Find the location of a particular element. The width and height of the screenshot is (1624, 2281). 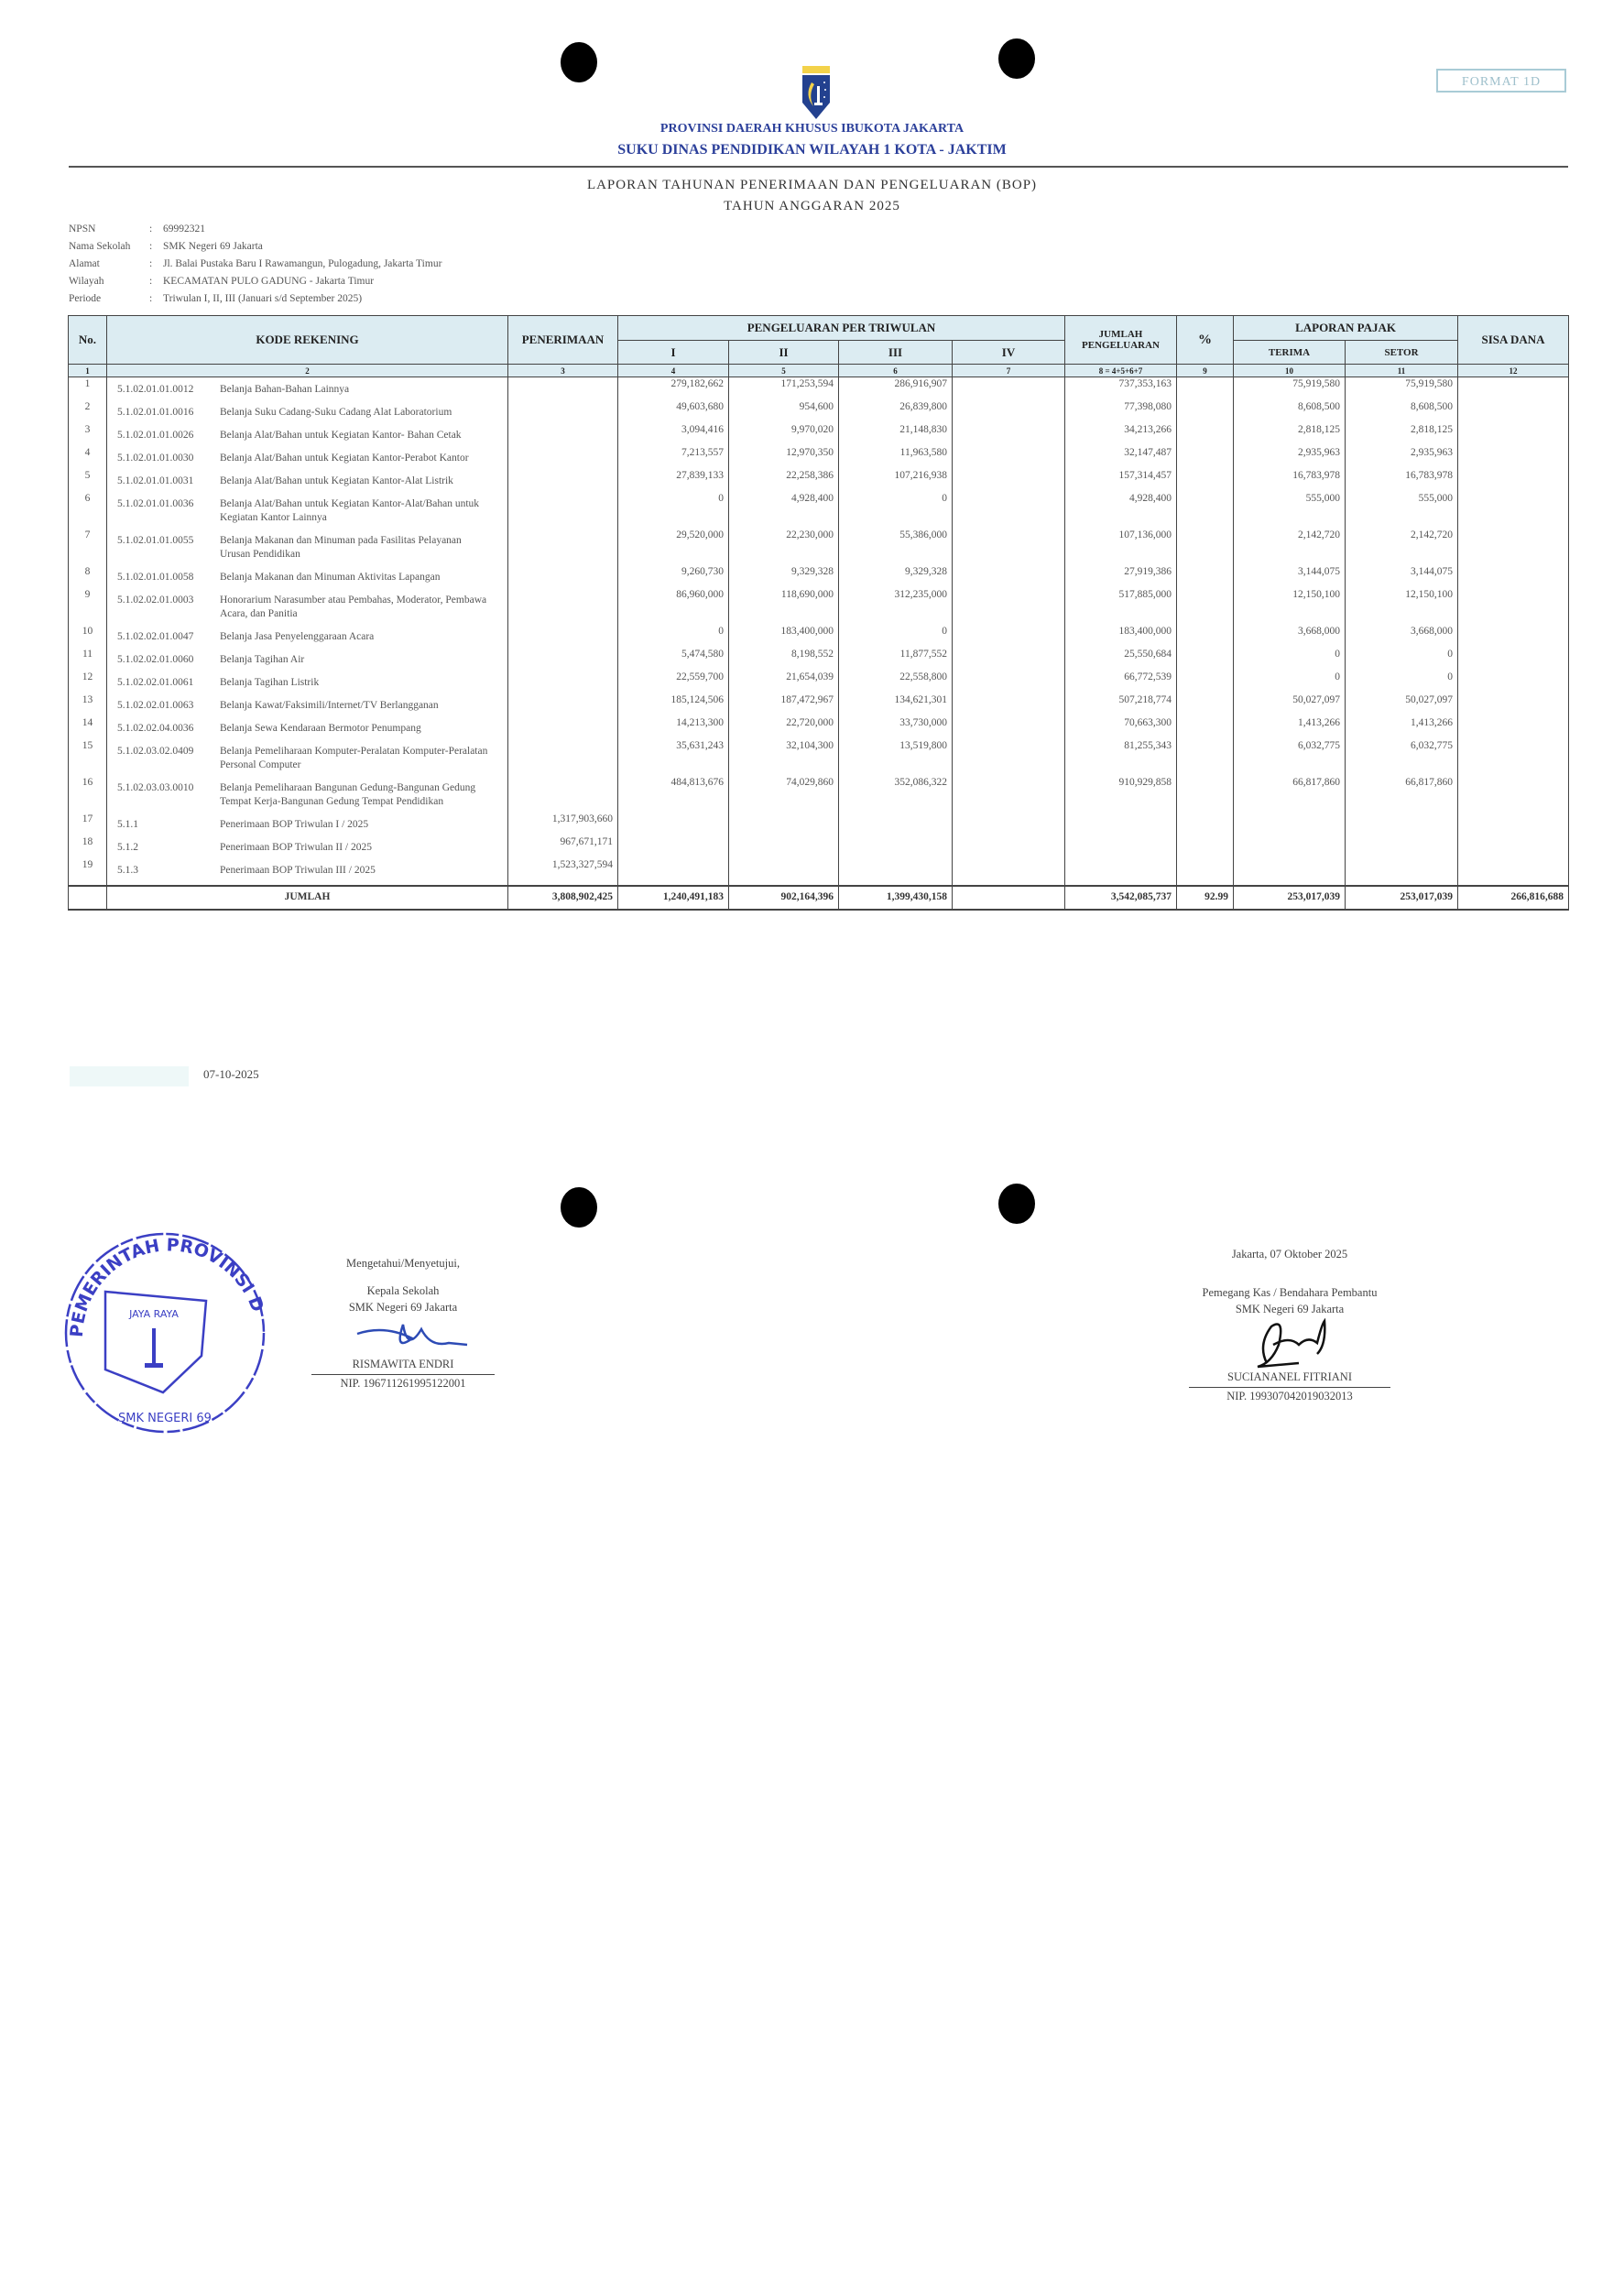

account-description: Belanja Tagihan Listrik is located at coordinates (270, 683).